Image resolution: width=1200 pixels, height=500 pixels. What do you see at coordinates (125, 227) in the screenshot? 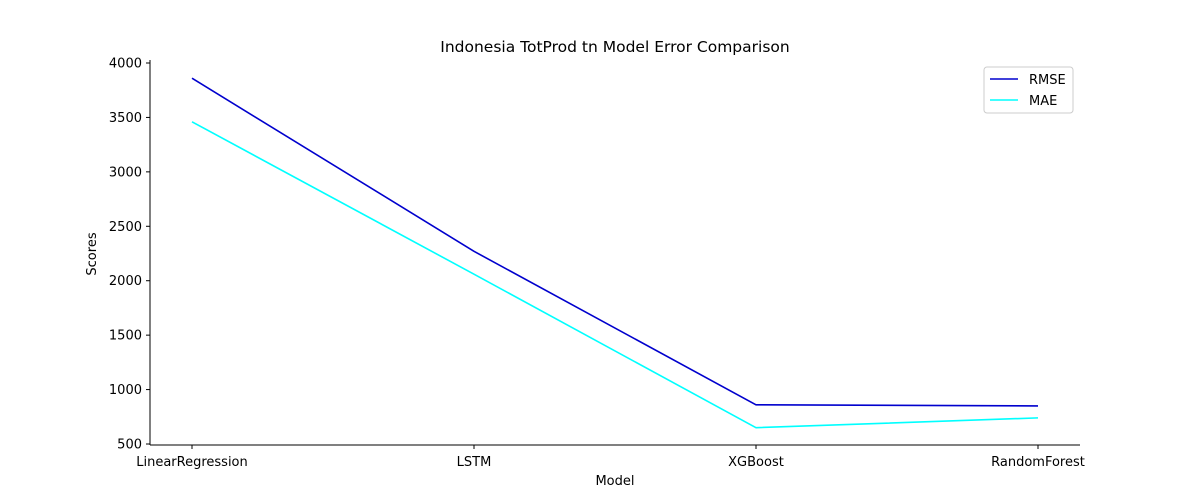
I see `y-tick-label: 2500` at bounding box center [125, 227].